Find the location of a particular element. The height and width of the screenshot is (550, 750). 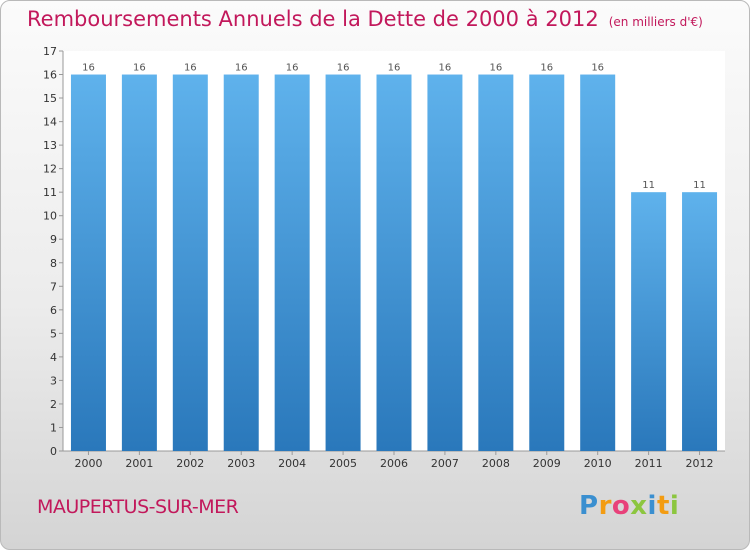

x-tick-label: 2004 is located at coordinates (292, 463).